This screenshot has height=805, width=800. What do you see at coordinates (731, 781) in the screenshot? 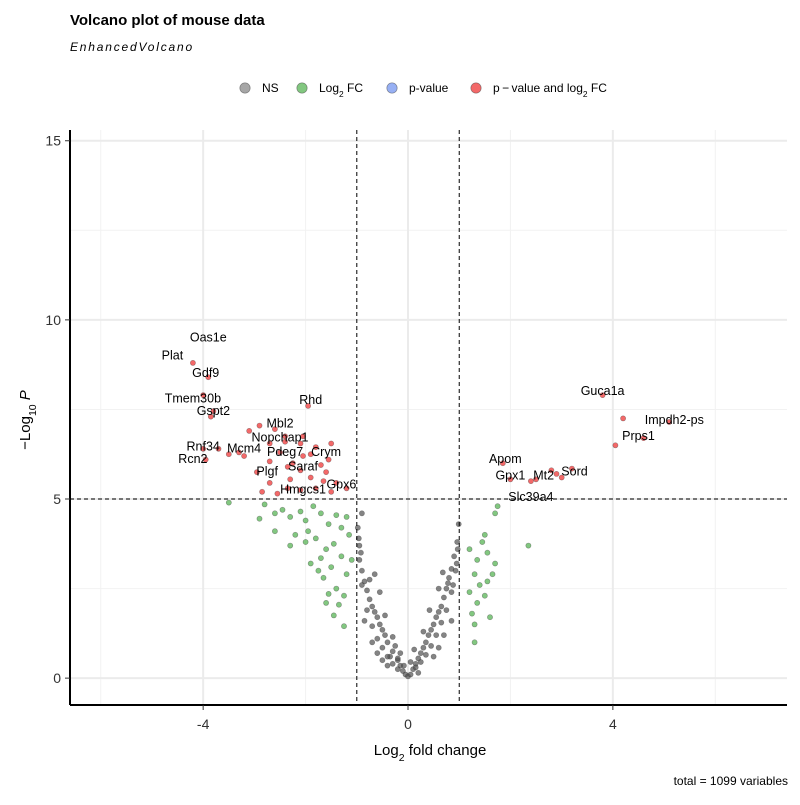
I see `caption: total = 1099 variables` at bounding box center [731, 781].